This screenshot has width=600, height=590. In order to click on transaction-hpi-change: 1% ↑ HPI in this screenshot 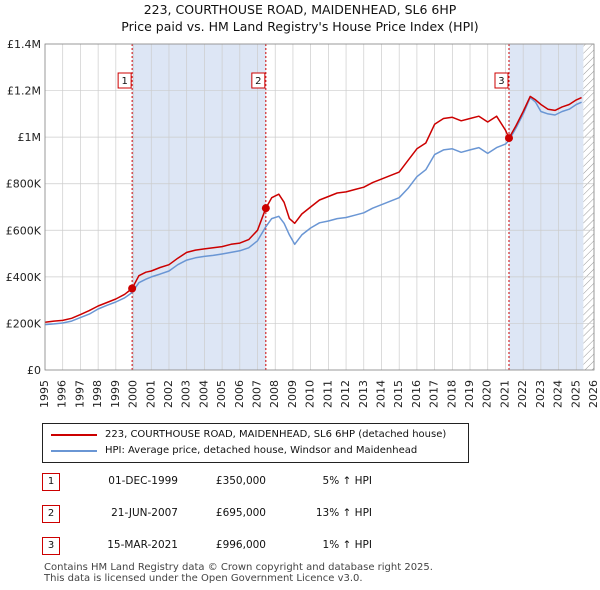, I will do `click(347, 545)`.